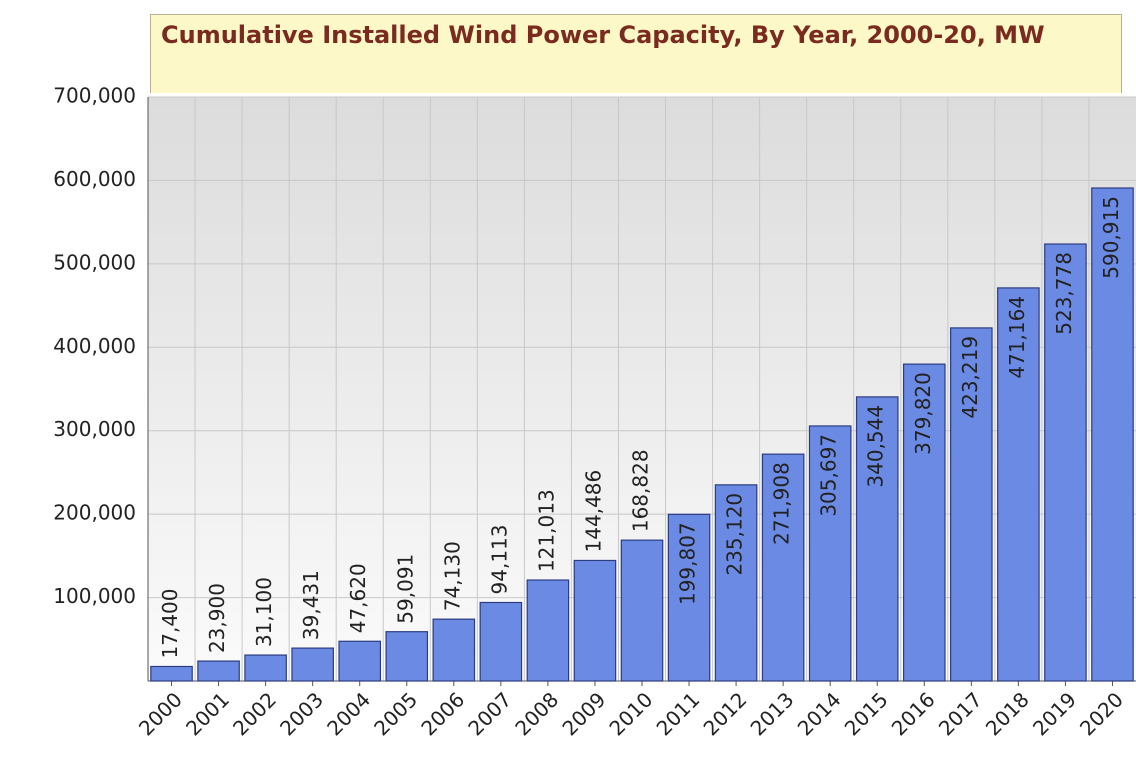 This screenshot has height=765, width=1136. I want to click on x-tick-label: 2015, so click(866, 713).